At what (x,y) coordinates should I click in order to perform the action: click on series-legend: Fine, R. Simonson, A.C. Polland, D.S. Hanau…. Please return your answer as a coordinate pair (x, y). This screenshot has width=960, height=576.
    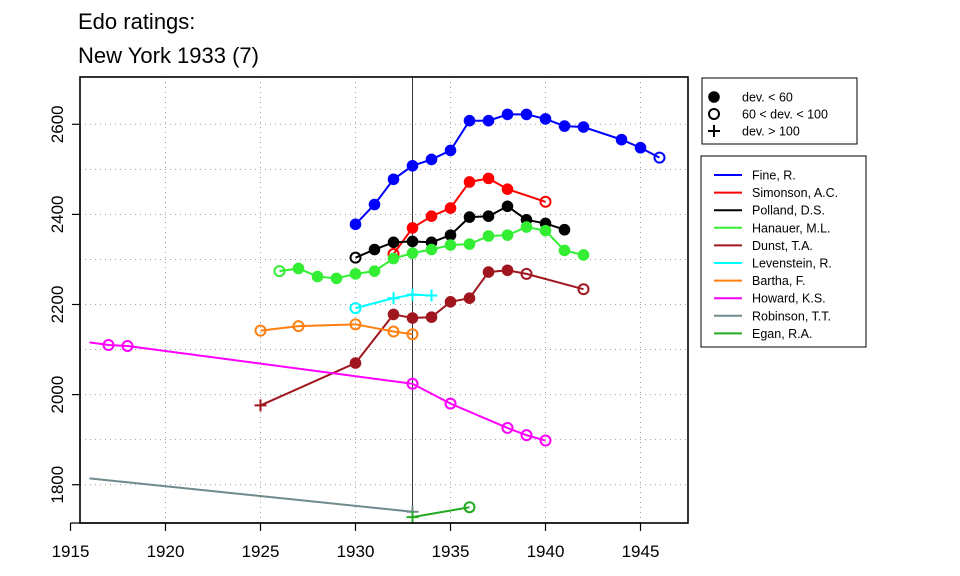
    Looking at the image, I should click on (783, 251).